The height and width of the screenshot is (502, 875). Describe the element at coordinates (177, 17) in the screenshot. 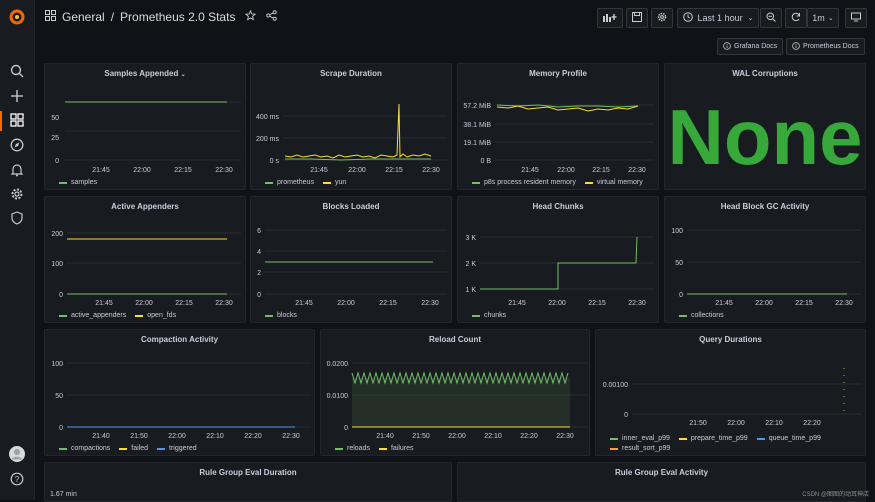

I see `dashboard-title: Prometheus 2.0 Stats` at that location.